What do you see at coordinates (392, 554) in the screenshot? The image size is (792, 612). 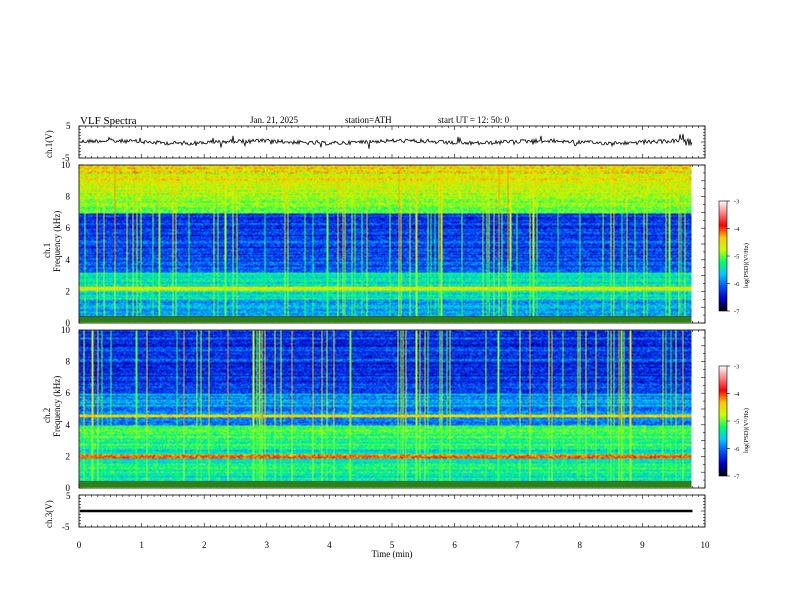 I see `x-axis-label: Time (min)` at bounding box center [392, 554].